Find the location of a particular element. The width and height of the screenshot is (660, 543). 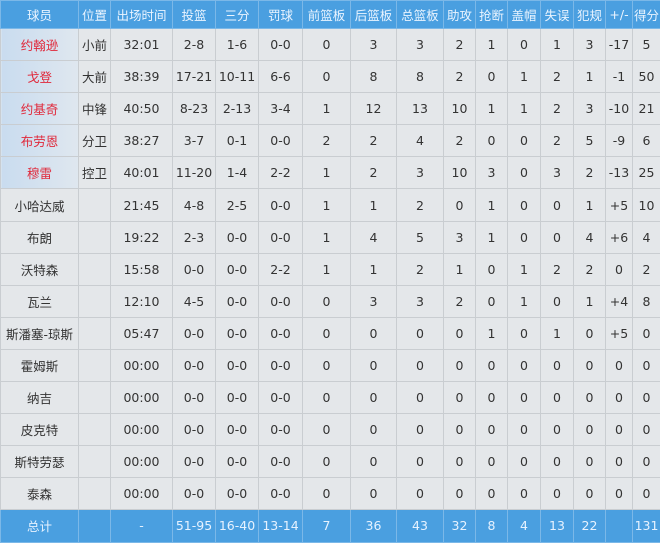

stat-cell: 50 is located at coordinates (646, 77).